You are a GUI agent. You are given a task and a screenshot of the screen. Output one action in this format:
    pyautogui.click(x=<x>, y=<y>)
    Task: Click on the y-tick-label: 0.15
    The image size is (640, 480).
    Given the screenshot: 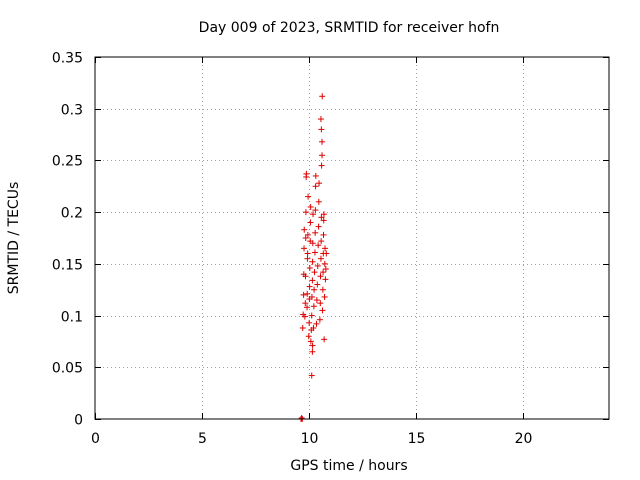 What is the action you would take?
    pyautogui.click(x=67, y=266)
    